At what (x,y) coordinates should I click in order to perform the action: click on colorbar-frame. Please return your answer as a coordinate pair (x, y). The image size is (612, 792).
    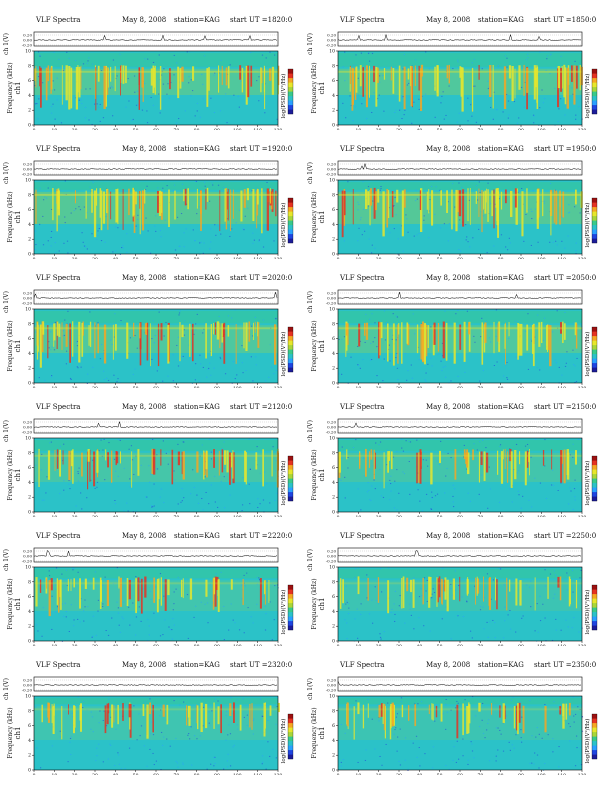
    Looking at the image, I should click on (594, 349).